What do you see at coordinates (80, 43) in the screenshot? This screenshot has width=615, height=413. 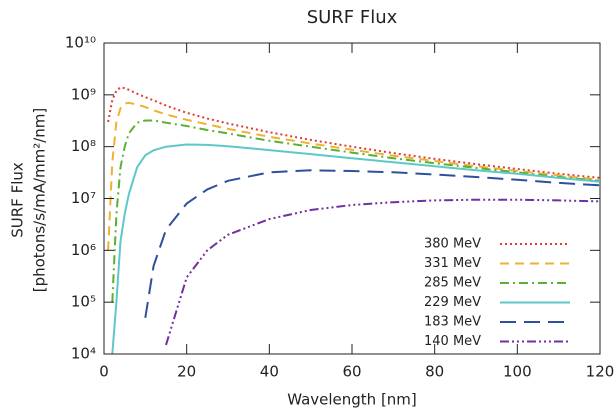 I see `y-tick-label: 10¹⁰` at bounding box center [80, 43].